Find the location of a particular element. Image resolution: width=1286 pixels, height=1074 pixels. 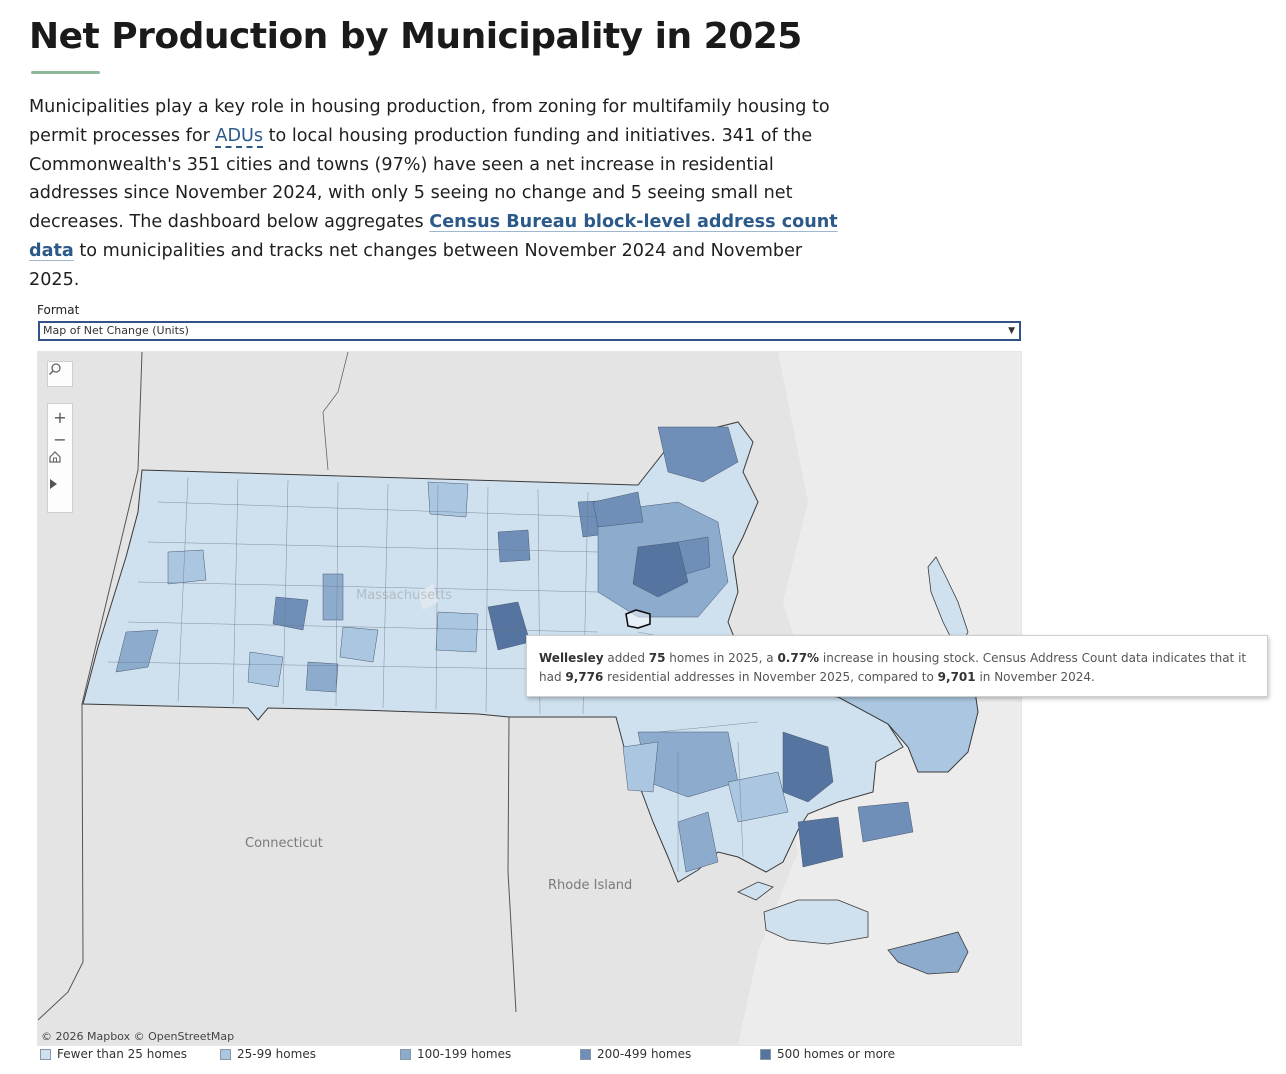

legend-item-200-499: 200-499 homes is located at coordinates (635, 1054).